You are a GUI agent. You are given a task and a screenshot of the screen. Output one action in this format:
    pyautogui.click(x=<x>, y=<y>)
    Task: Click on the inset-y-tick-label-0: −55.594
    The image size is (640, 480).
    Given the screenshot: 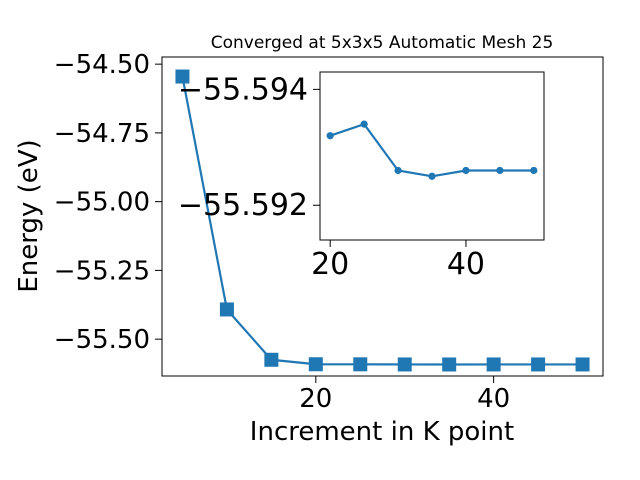 What is the action you would take?
    pyautogui.click(x=243, y=89)
    